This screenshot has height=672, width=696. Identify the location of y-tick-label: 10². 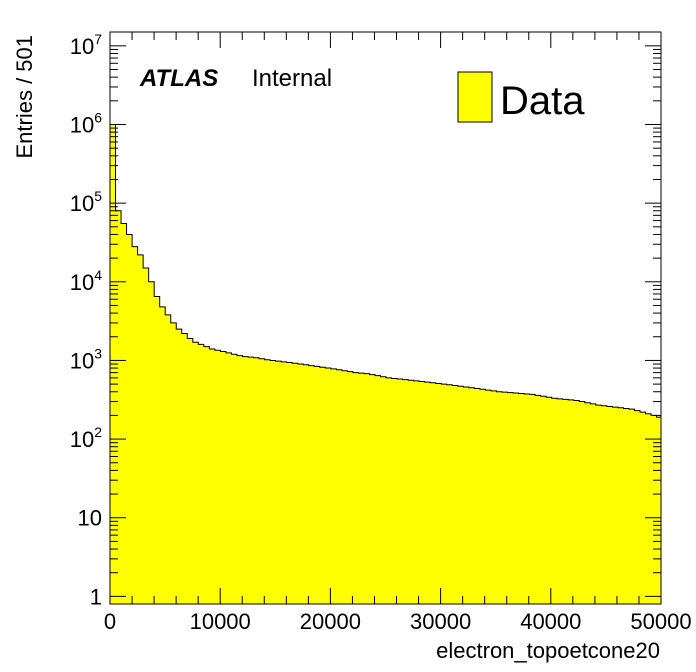
(86, 438).